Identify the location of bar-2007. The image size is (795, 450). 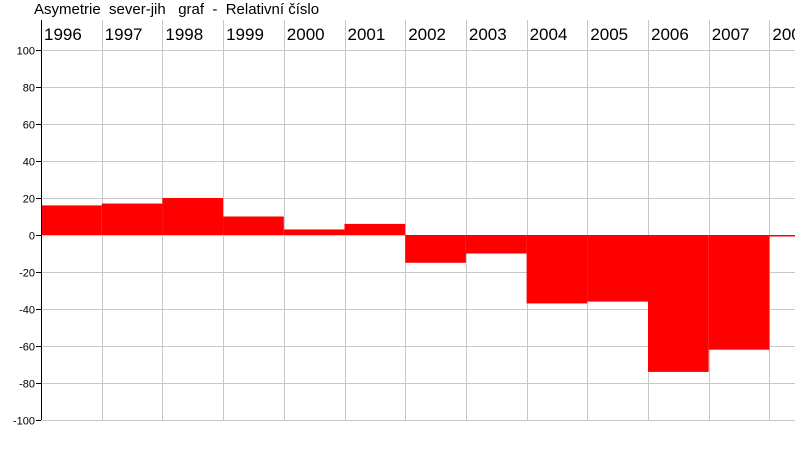
(739, 292).